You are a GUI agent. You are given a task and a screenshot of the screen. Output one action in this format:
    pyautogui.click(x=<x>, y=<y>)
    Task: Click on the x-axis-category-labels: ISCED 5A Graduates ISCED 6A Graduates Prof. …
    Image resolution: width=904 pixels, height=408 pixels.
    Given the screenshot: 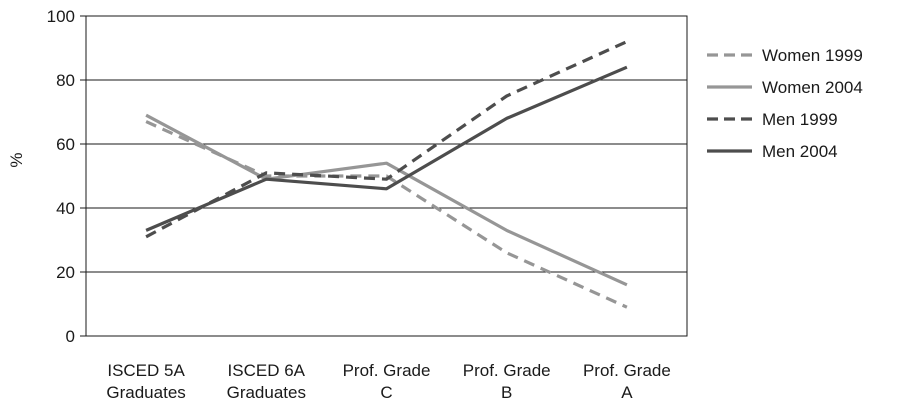 What is the action you would take?
    pyautogui.click(x=388, y=381)
    